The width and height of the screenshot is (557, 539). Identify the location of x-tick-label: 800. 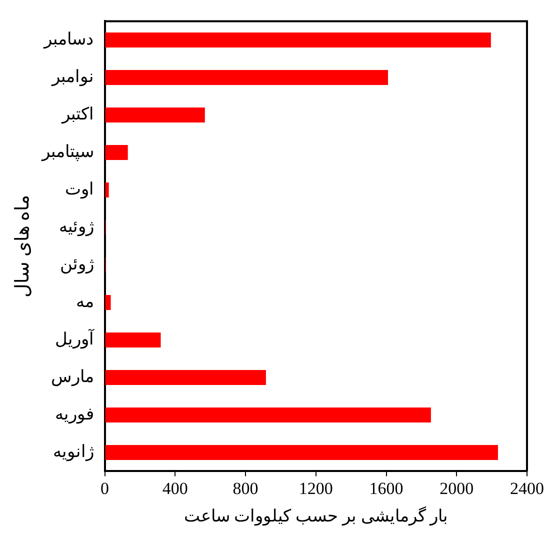
(245, 488).